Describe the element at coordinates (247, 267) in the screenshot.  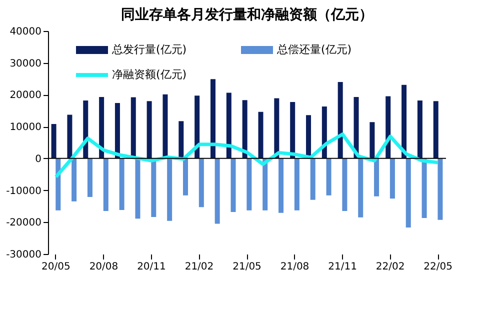
I see `x-tick-label: 21/05` at that location.